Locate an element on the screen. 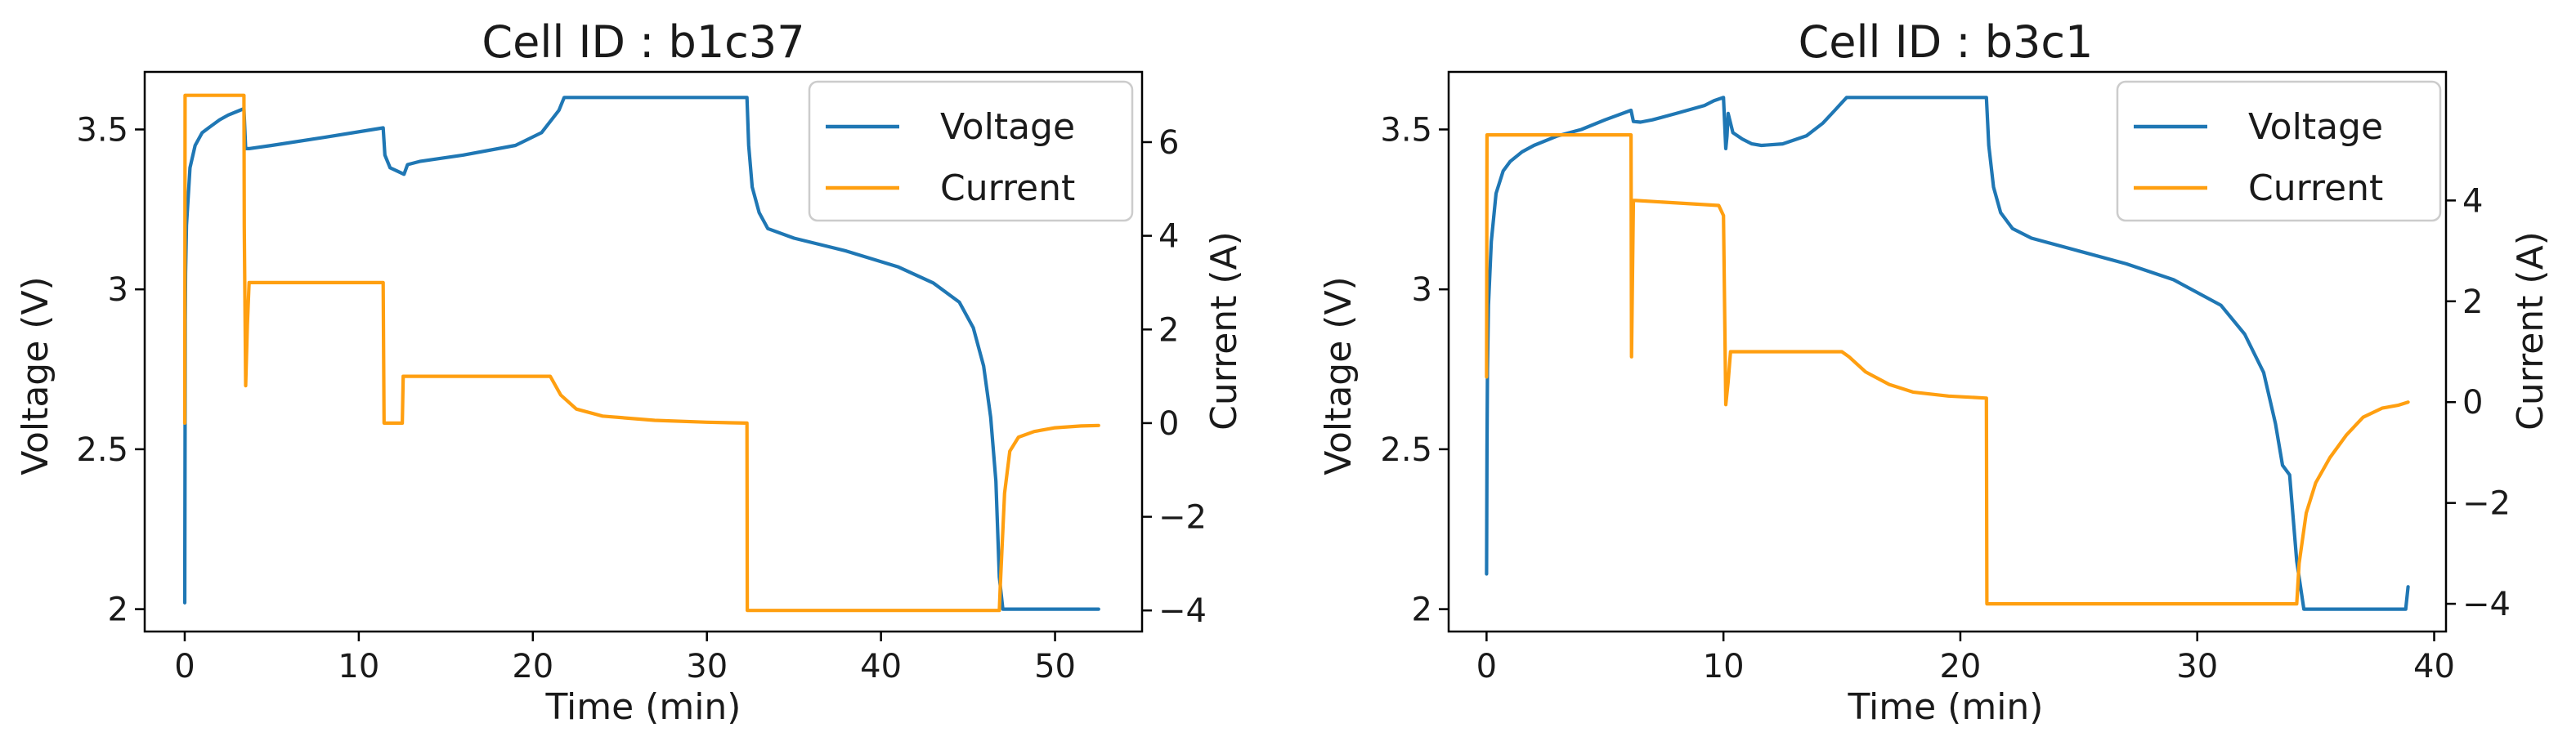  legend-voltage-label-left: Voltage is located at coordinates (1007, 127).